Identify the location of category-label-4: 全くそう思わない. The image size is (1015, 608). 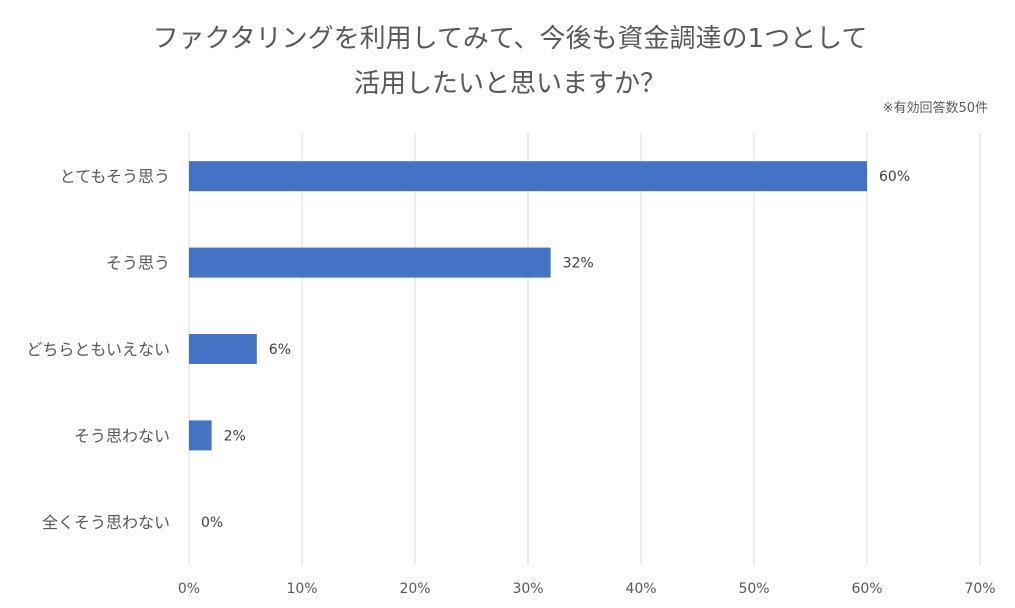
(106, 522).